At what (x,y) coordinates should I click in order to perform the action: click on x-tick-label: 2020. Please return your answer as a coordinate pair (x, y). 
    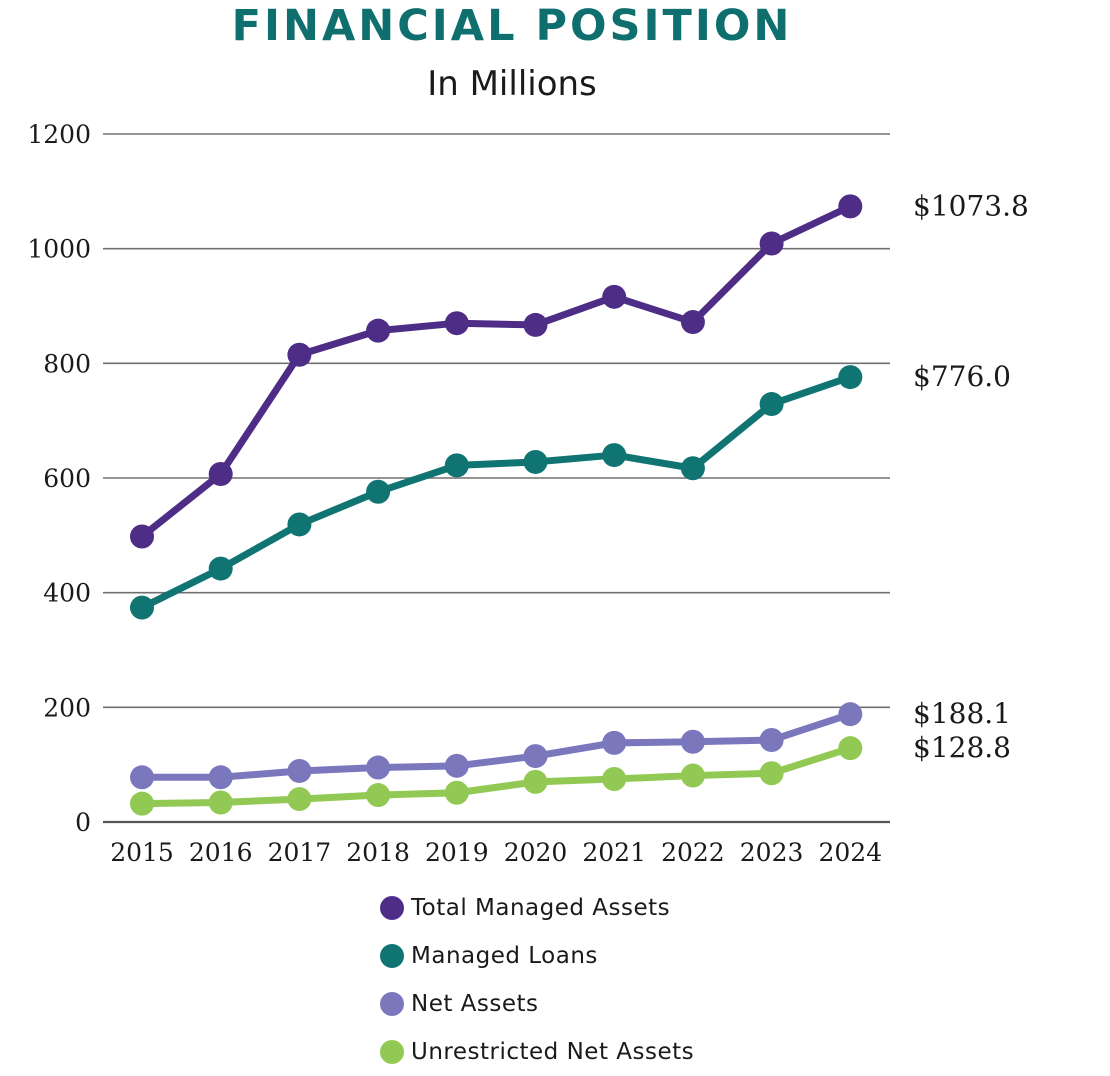
    Looking at the image, I should click on (536, 852).